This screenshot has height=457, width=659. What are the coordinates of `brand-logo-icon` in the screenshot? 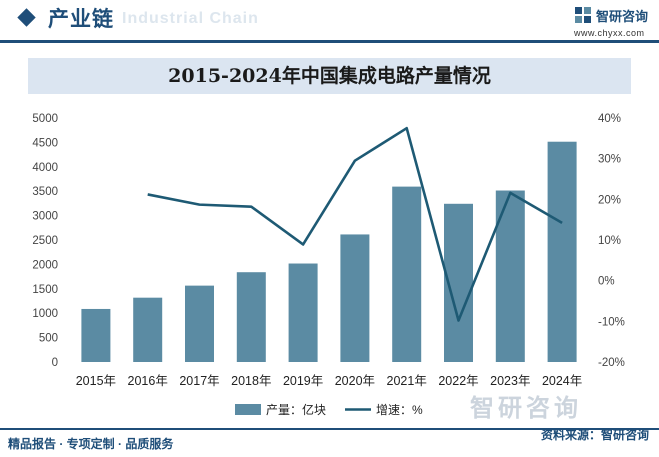 It's located at (583, 15).